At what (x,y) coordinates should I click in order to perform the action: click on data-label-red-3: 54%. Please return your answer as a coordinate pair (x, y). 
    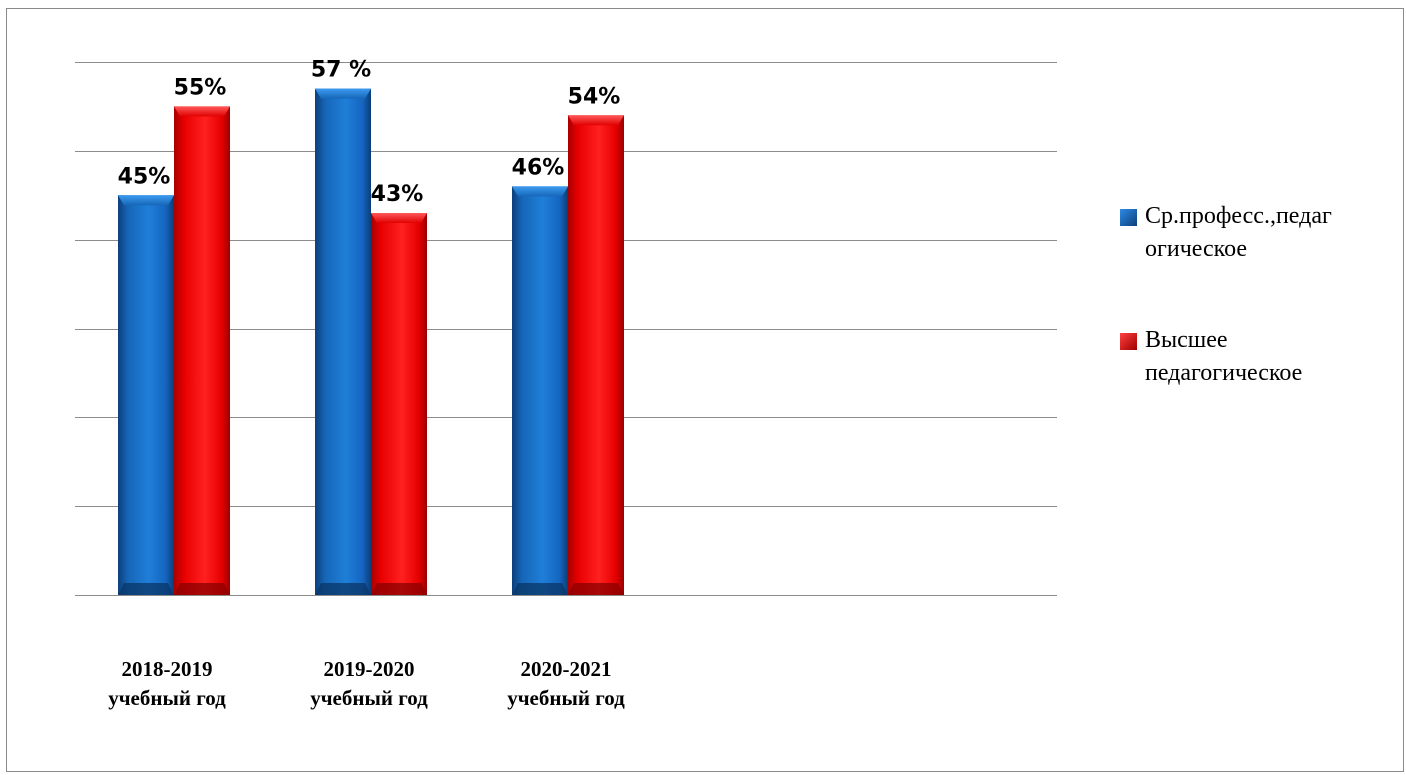
    Looking at the image, I should click on (594, 96).